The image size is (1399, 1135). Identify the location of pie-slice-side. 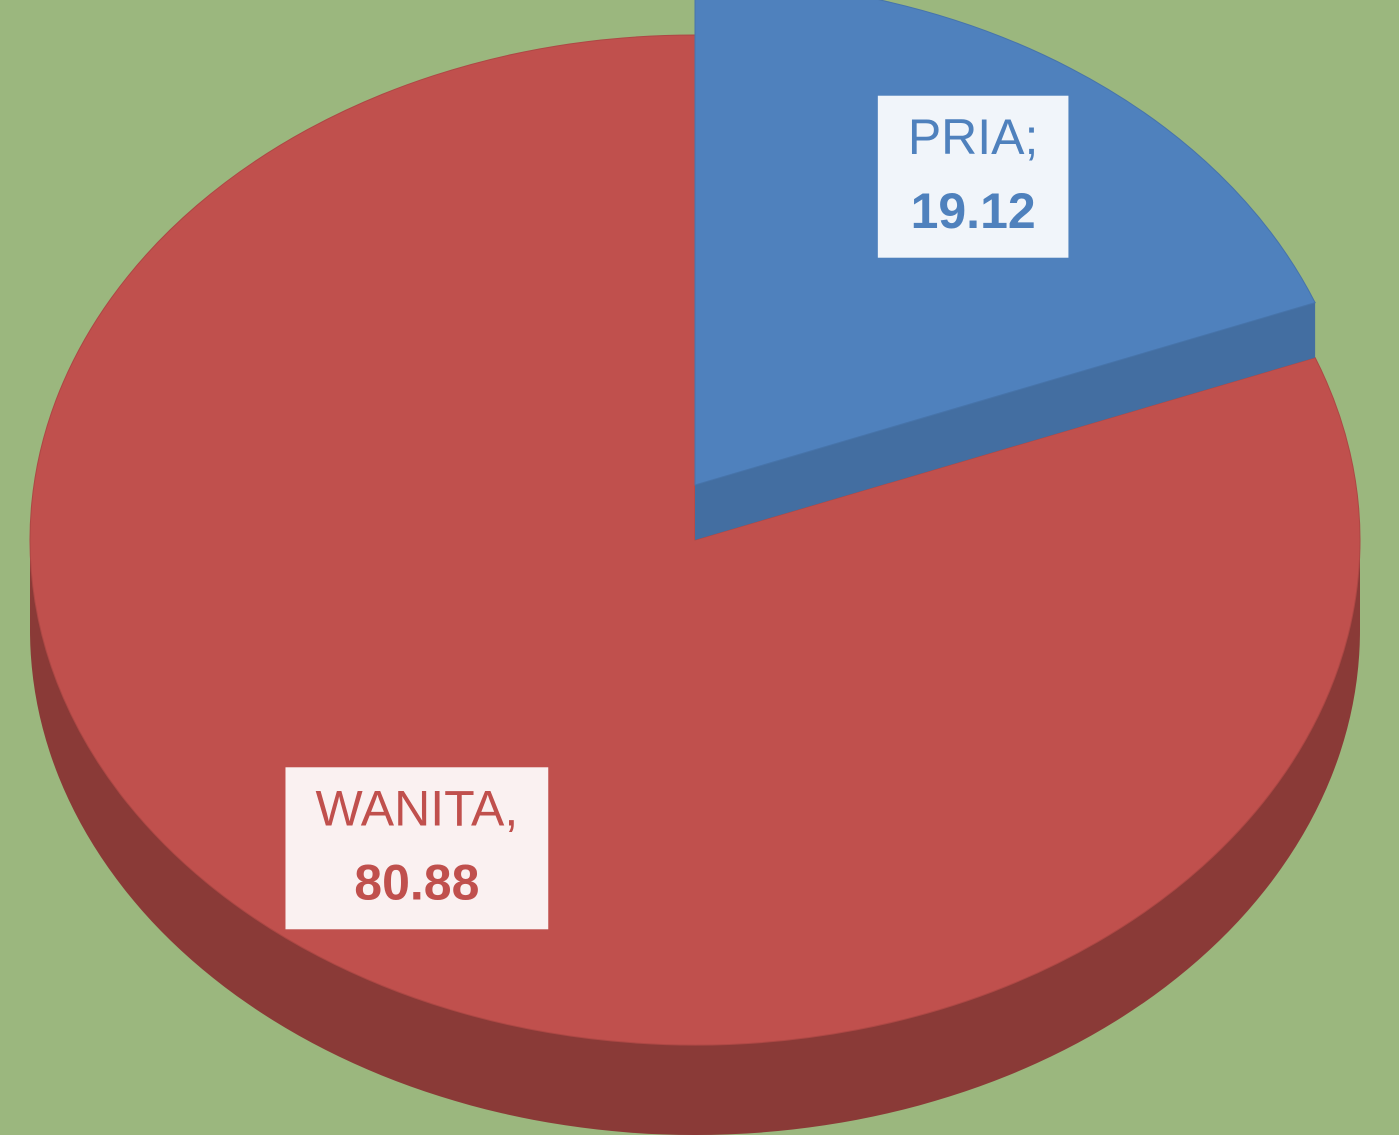
(1005, 421).